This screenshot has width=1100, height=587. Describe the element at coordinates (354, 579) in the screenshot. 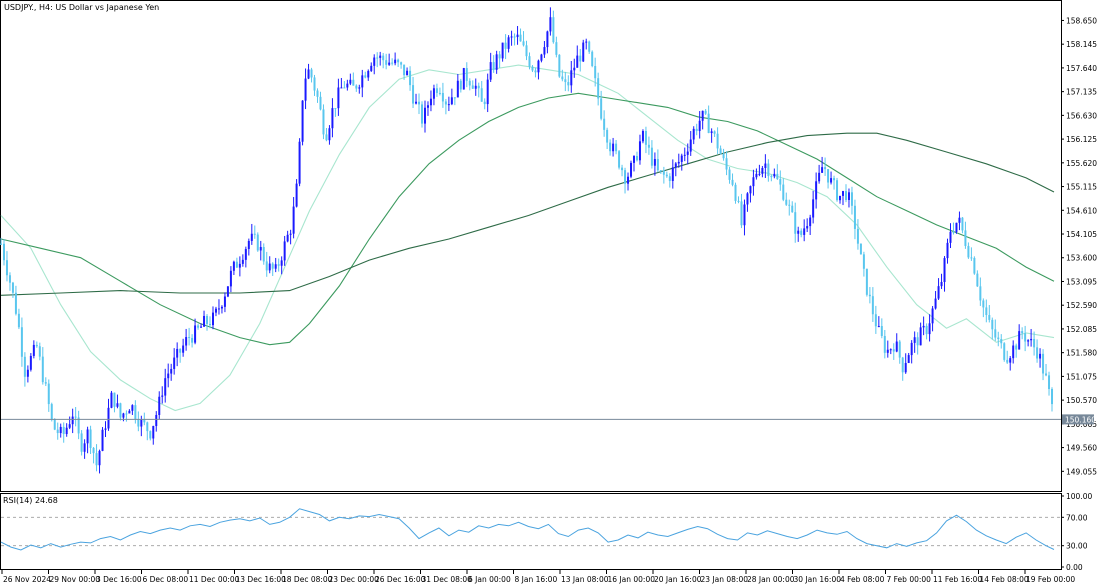

I see `time-tick-label: 23 Dec 00:00` at that location.